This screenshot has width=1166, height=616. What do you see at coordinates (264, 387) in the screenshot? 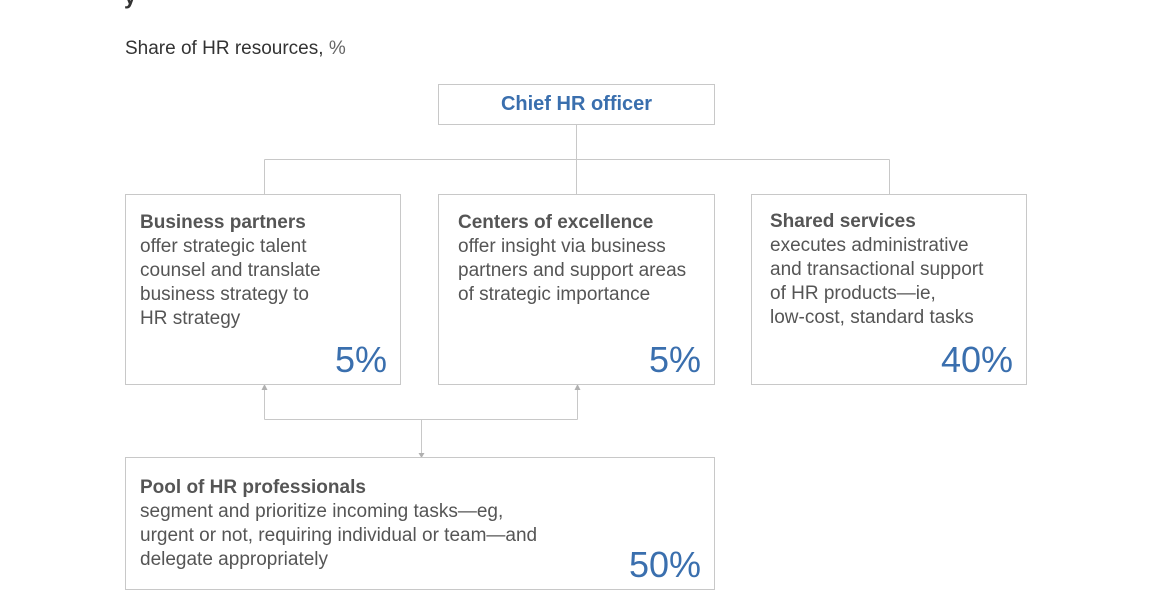
I see `arrowhead-left-up` at bounding box center [264, 387].